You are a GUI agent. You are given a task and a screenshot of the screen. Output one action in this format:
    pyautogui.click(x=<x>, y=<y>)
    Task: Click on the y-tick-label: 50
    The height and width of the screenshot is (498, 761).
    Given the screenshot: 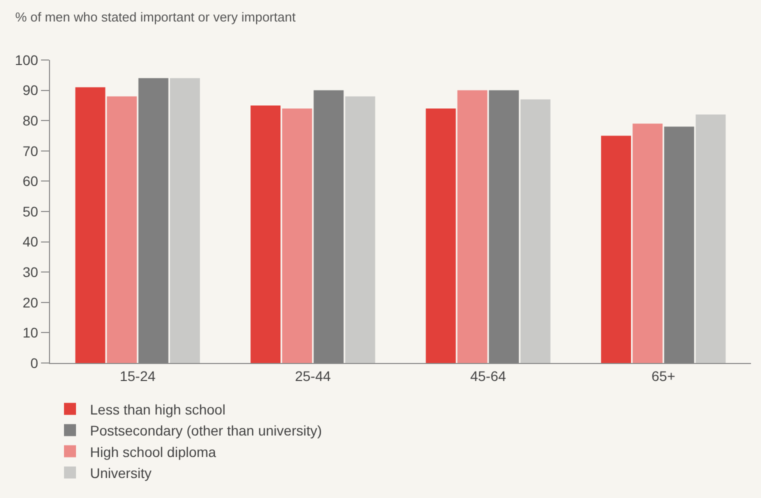 What is the action you would take?
    pyautogui.click(x=30, y=211)
    